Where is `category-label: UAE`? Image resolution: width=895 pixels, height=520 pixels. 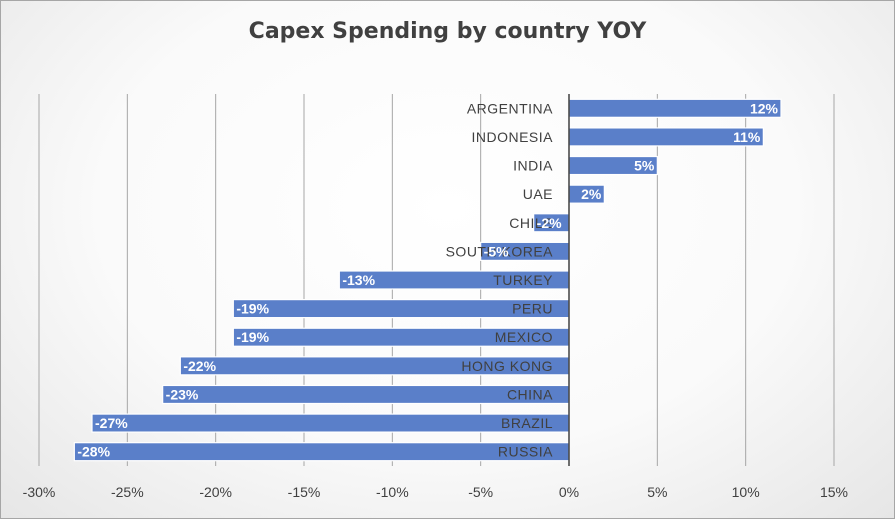 category-label: UAE is located at coordinates (538, 194).